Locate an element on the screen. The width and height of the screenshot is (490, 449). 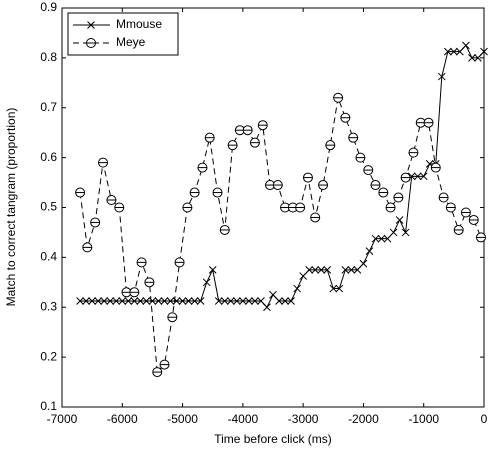
y-axis-label: Match to correct tangram (proportion) is located at coordinates (11, 207).